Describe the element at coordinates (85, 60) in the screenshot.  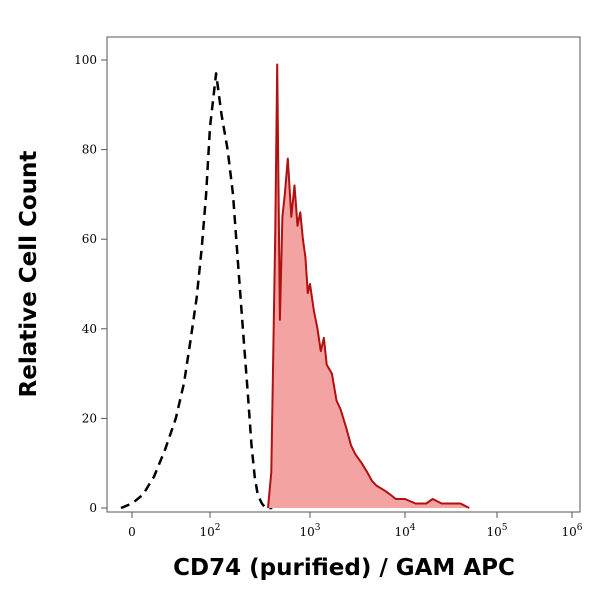
I see `y-tick-label: 100` at that location.